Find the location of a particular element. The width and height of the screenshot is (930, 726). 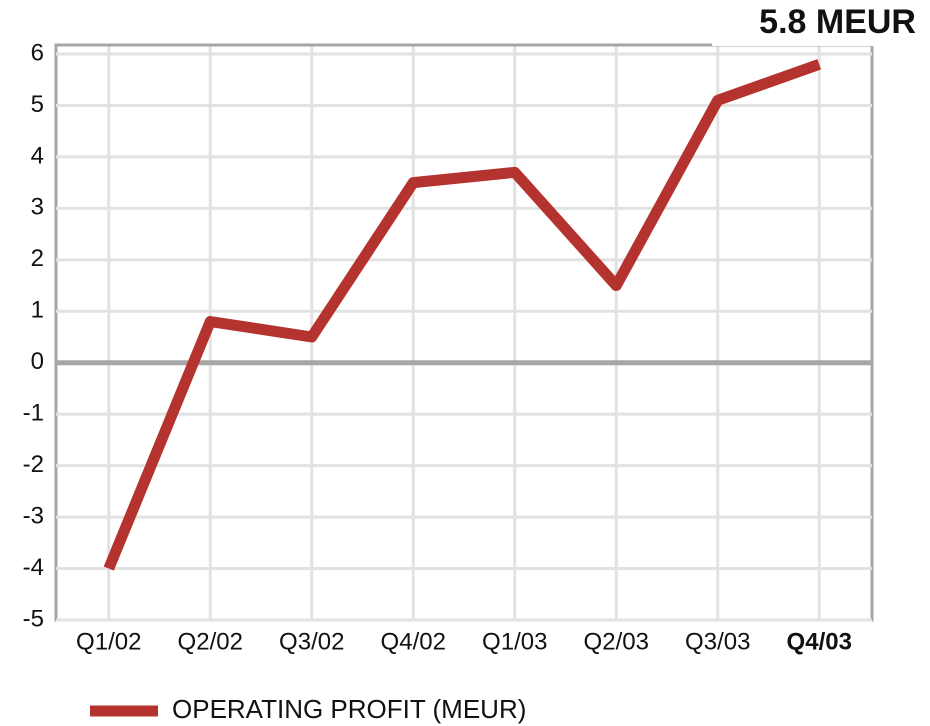

y-tick-label: -5 is located at coordinates (33, 618).